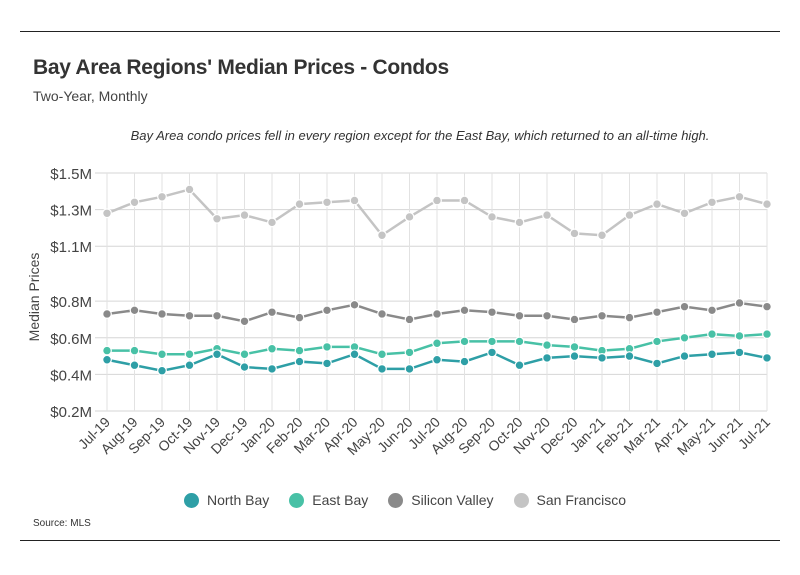 This screenshot has width=800, height=575. I want to click on top-rule, so click(400, 31).